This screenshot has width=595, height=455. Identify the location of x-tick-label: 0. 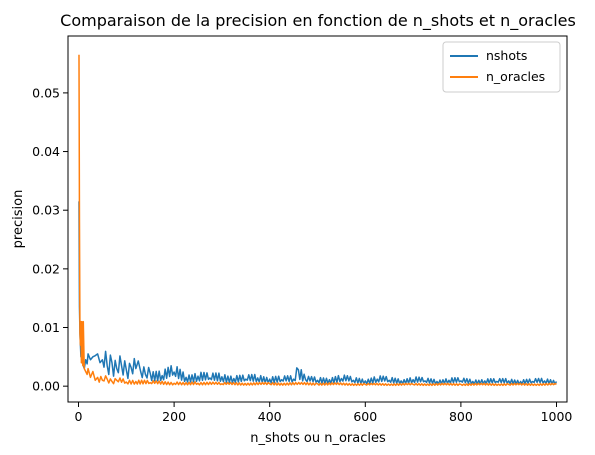
(79, 416).